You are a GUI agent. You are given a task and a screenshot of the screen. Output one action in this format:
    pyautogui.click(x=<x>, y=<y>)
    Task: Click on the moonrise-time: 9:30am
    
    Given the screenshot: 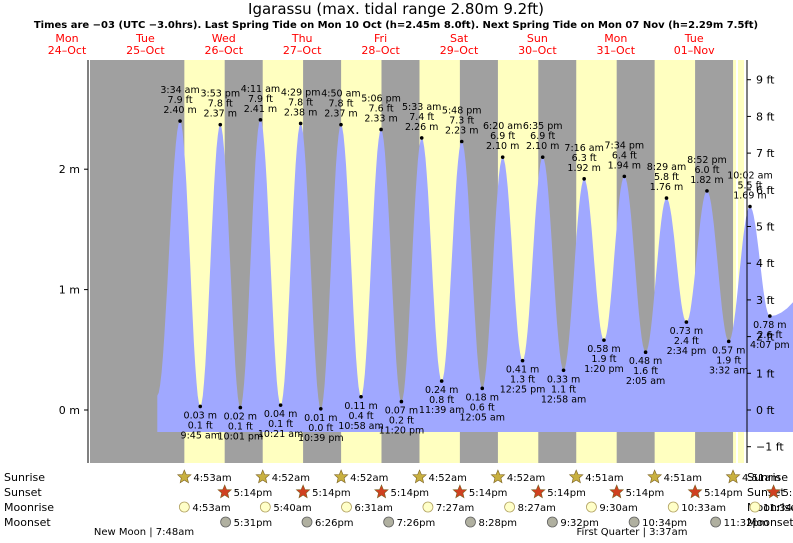 What is the action you would take?
    pyautogui.click(x=618, y=508)
    